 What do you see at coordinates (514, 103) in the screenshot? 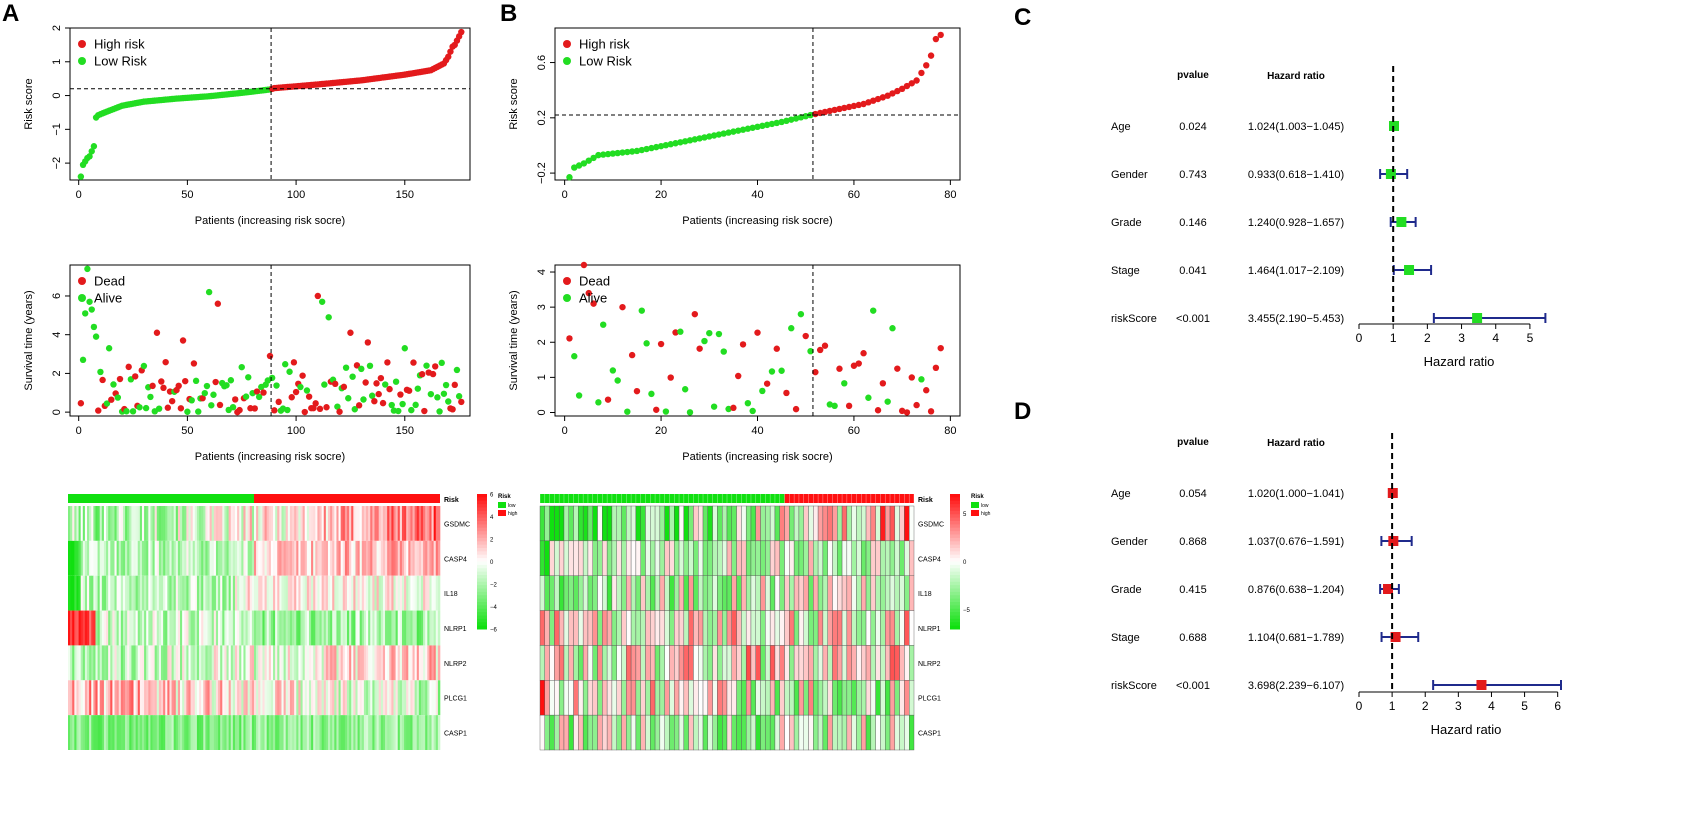
I see `B_risk-ylabel: Risk score` at bounding box center [514, 103].